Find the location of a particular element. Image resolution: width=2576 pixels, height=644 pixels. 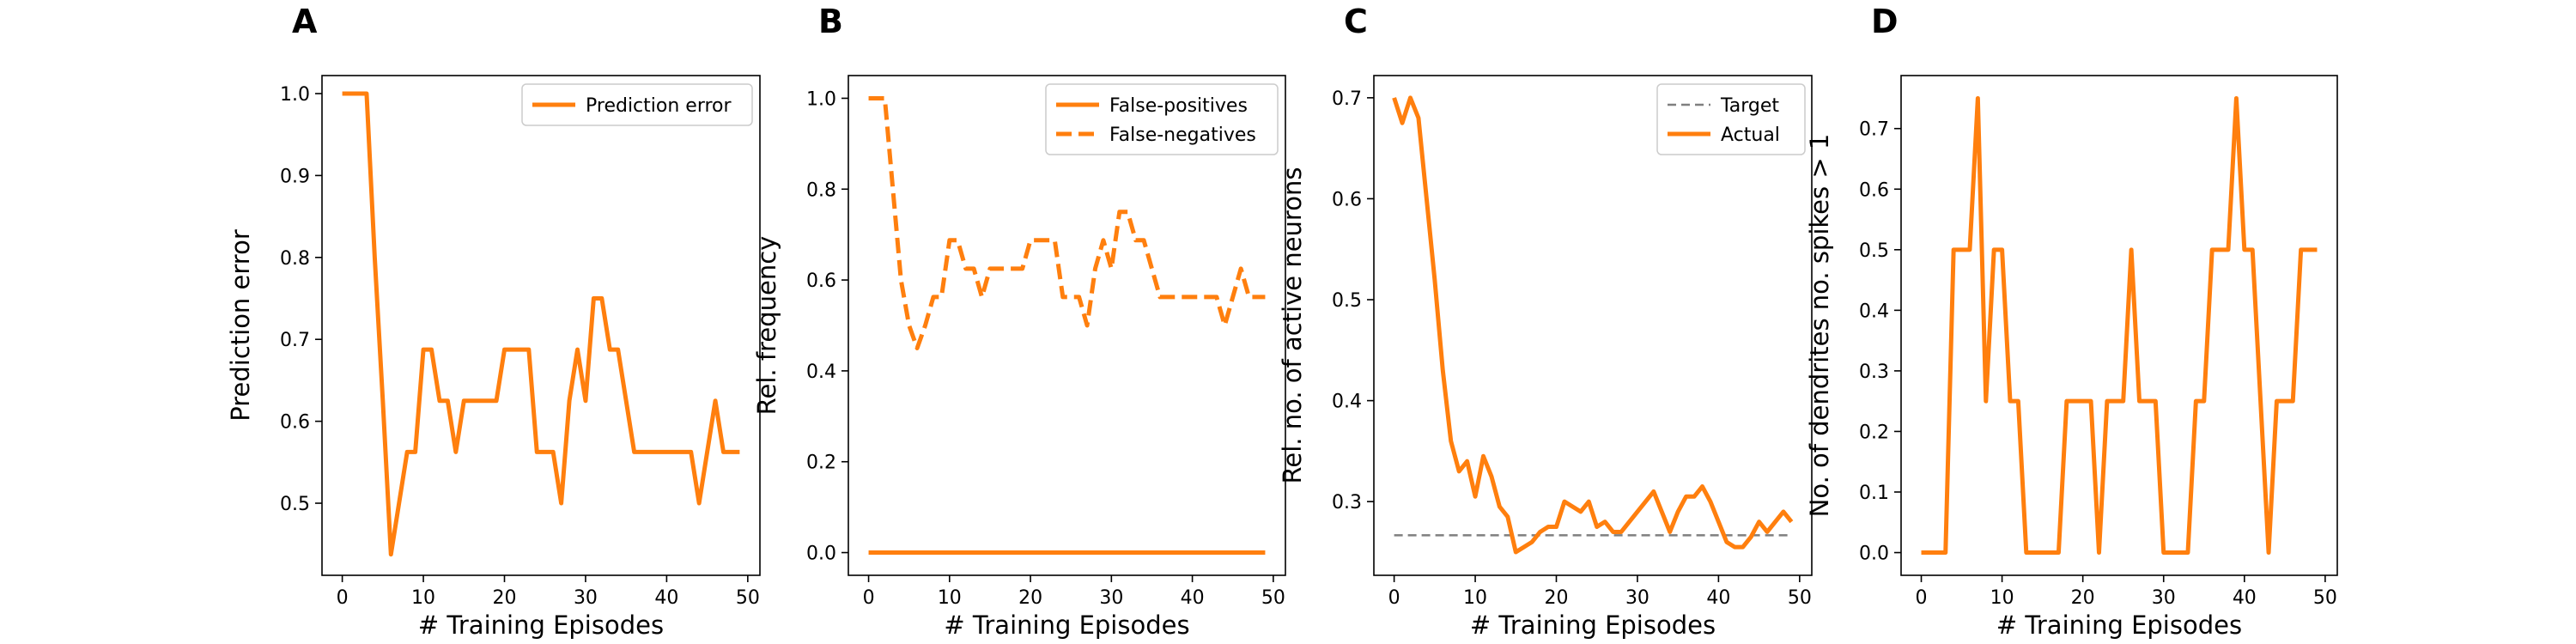

series-line-false-negatives is located at coordinates (1067, 222).